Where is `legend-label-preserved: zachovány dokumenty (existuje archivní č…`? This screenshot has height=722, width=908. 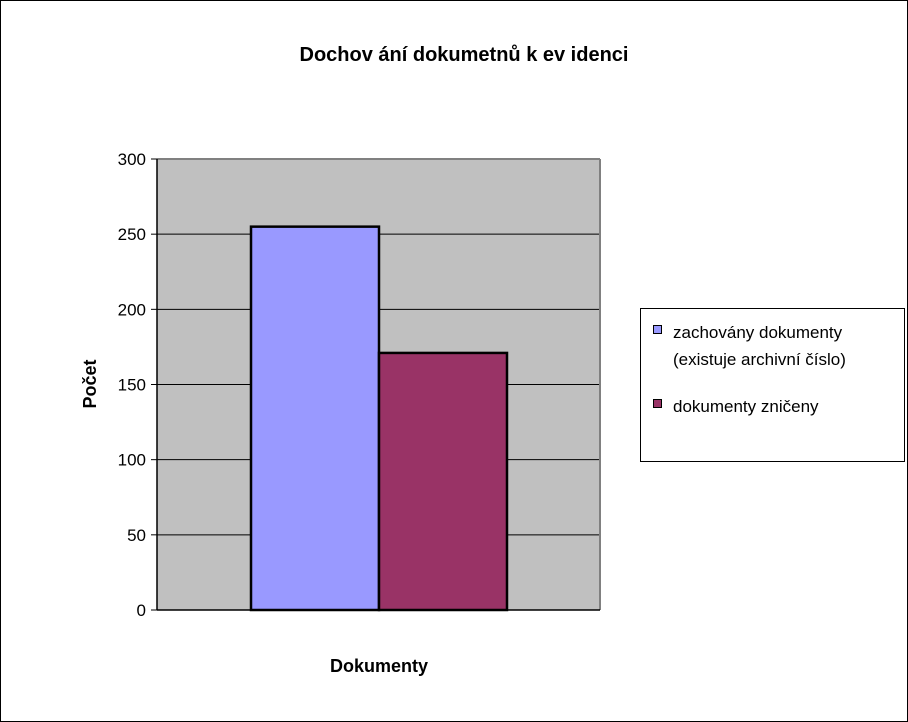 legend-label-preserved: zachovány dokumenty (existuje archivní č… is located at coordinates (790, 346).